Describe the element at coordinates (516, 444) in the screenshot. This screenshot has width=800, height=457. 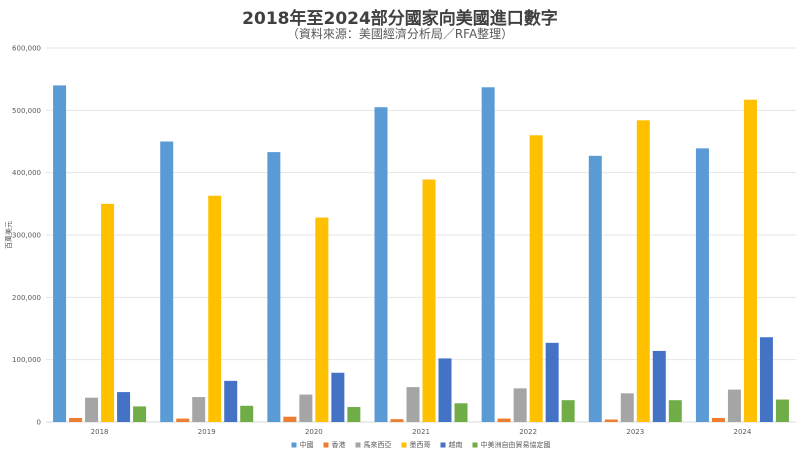
I see `legend-label-5: 中美洲自由貿易協定國` at that location.